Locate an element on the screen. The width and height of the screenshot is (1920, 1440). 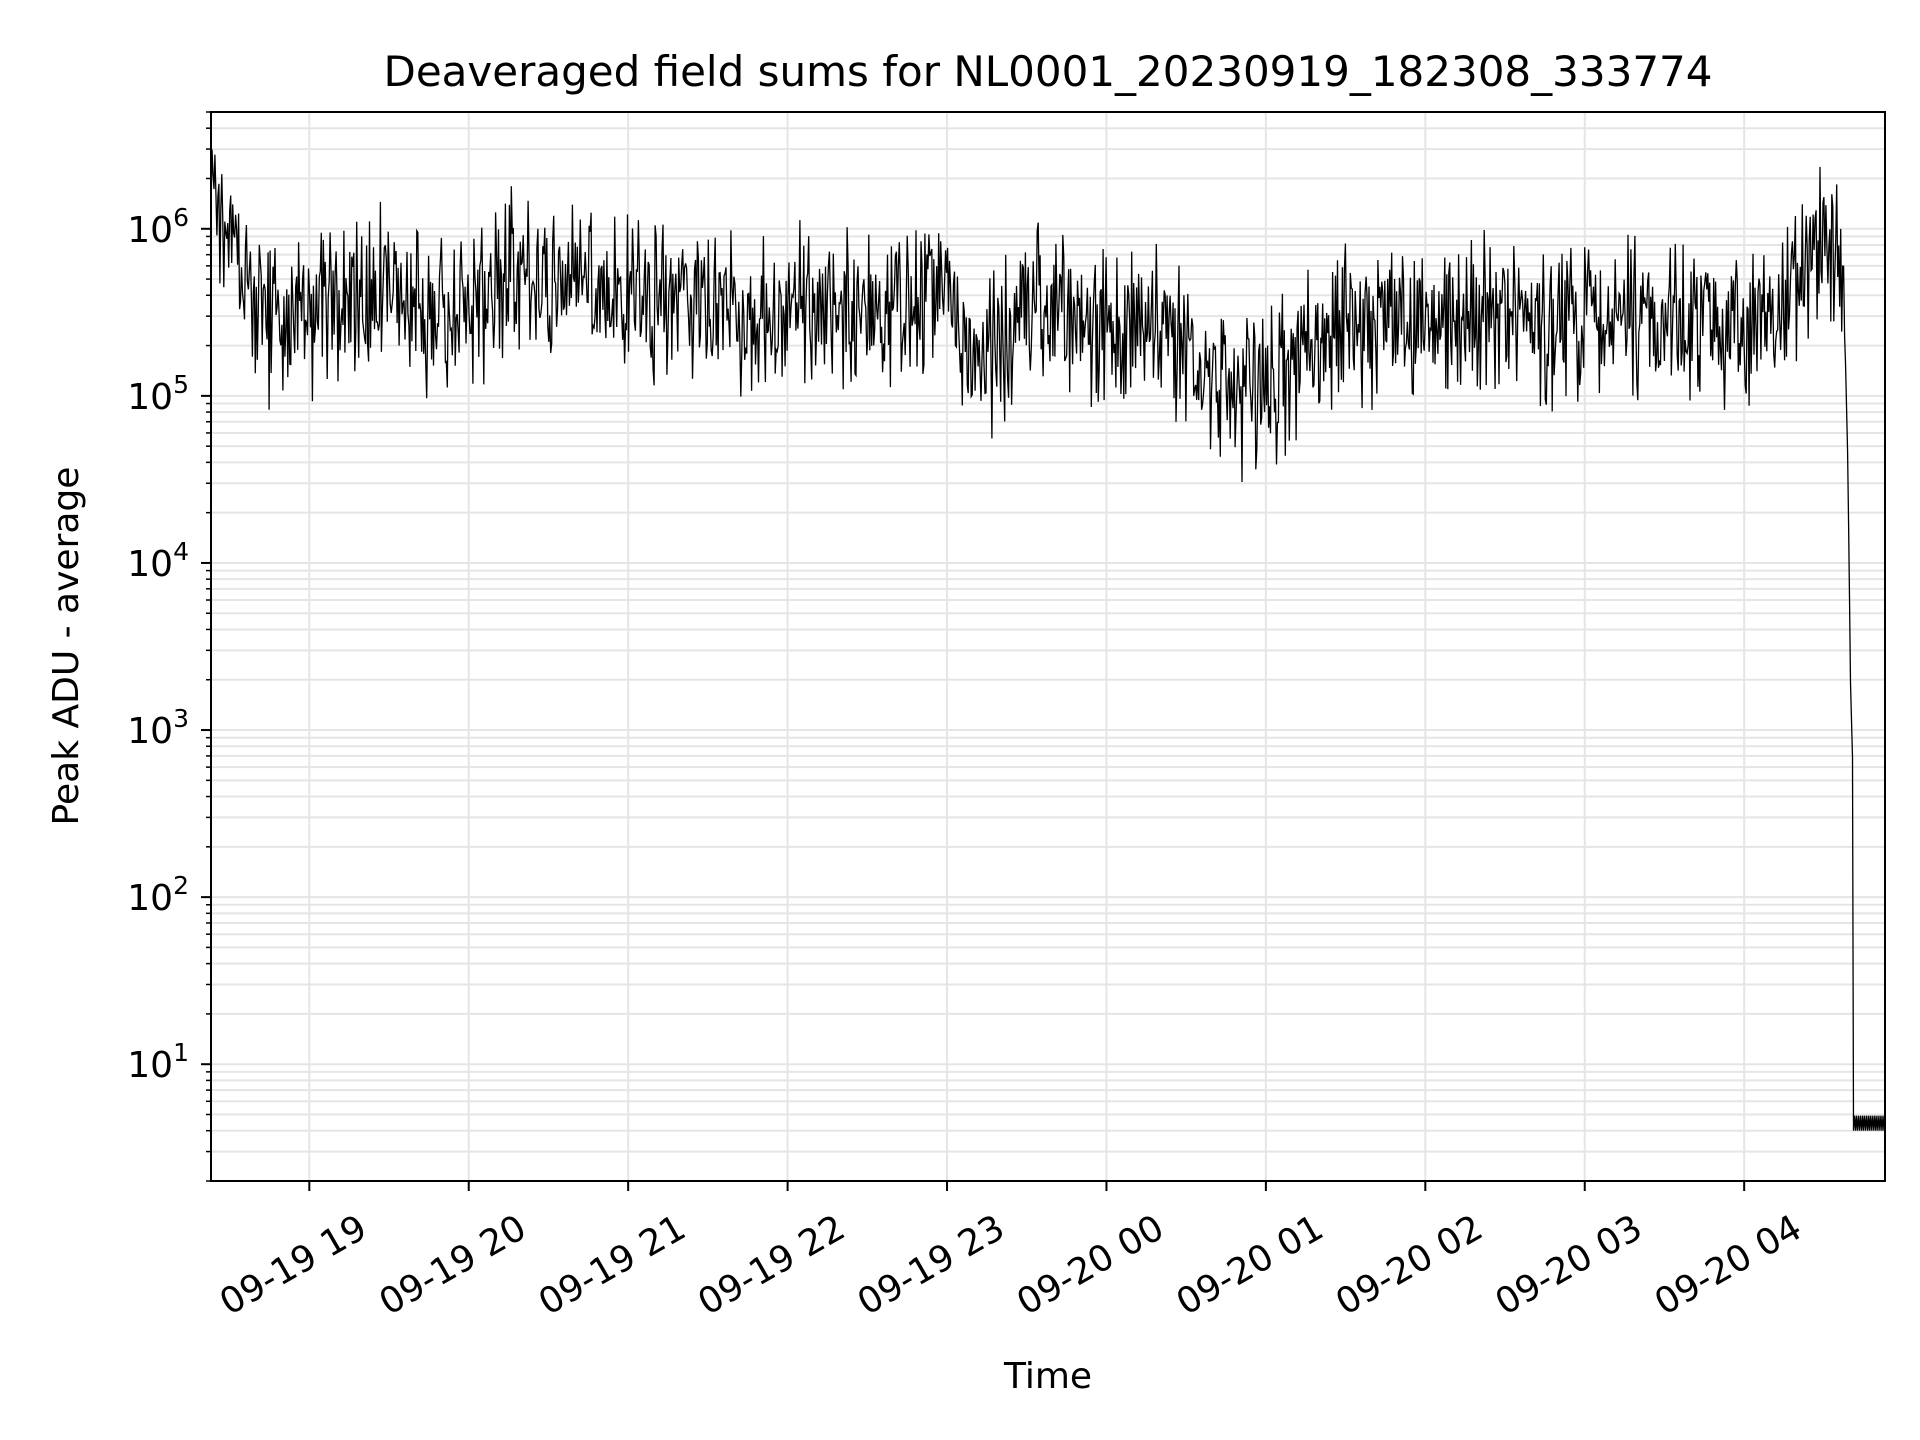
y-tick-label: 10³ is located at coordinates (158, 728).